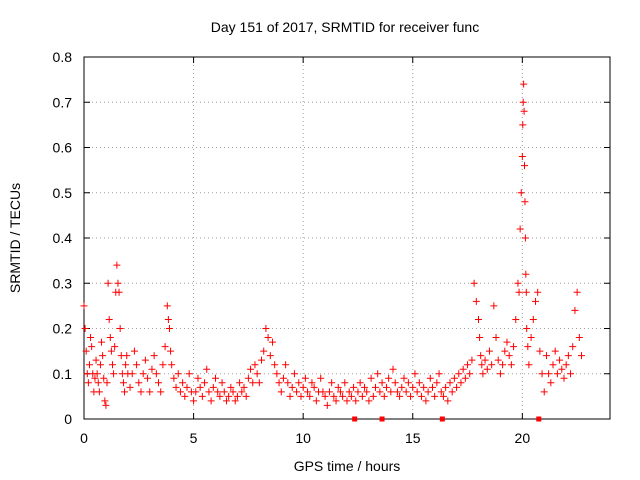  Describe the element at coordinates (84, 438) in the screenshot. I see `x-tick-label: 0` at that location.